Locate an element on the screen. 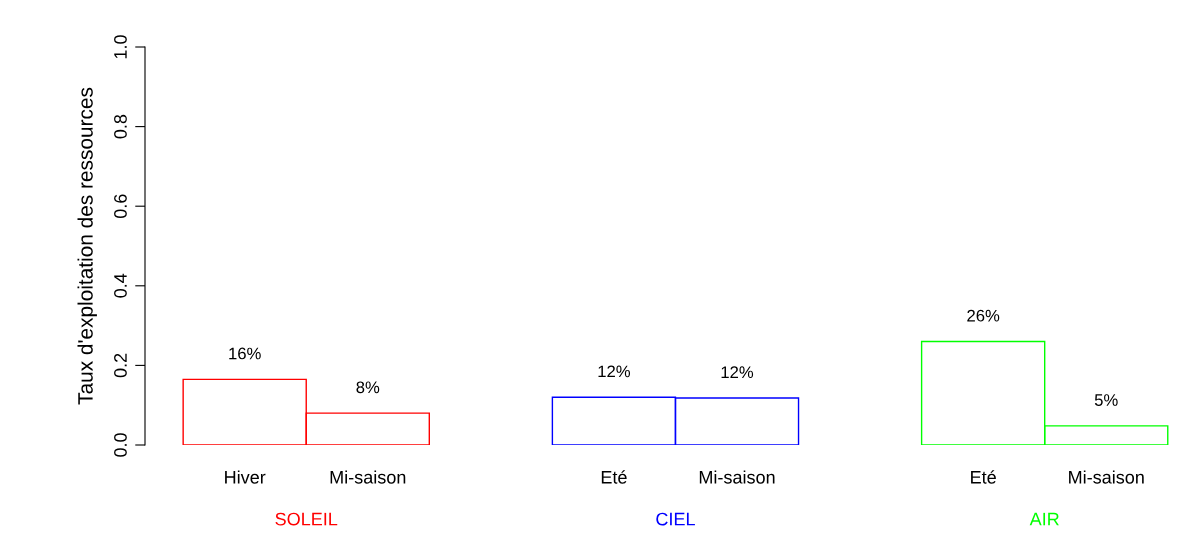  data-label: 8% is located at coordinates (368, 387).